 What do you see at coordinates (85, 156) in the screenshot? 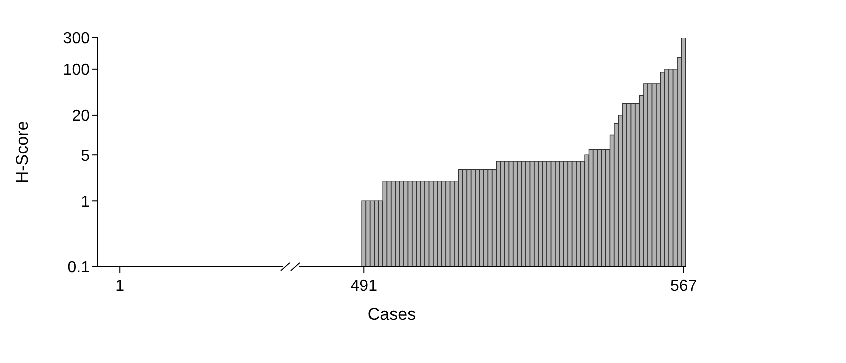
I see `y-tick-label: 5` at bounding box center [85, 156].